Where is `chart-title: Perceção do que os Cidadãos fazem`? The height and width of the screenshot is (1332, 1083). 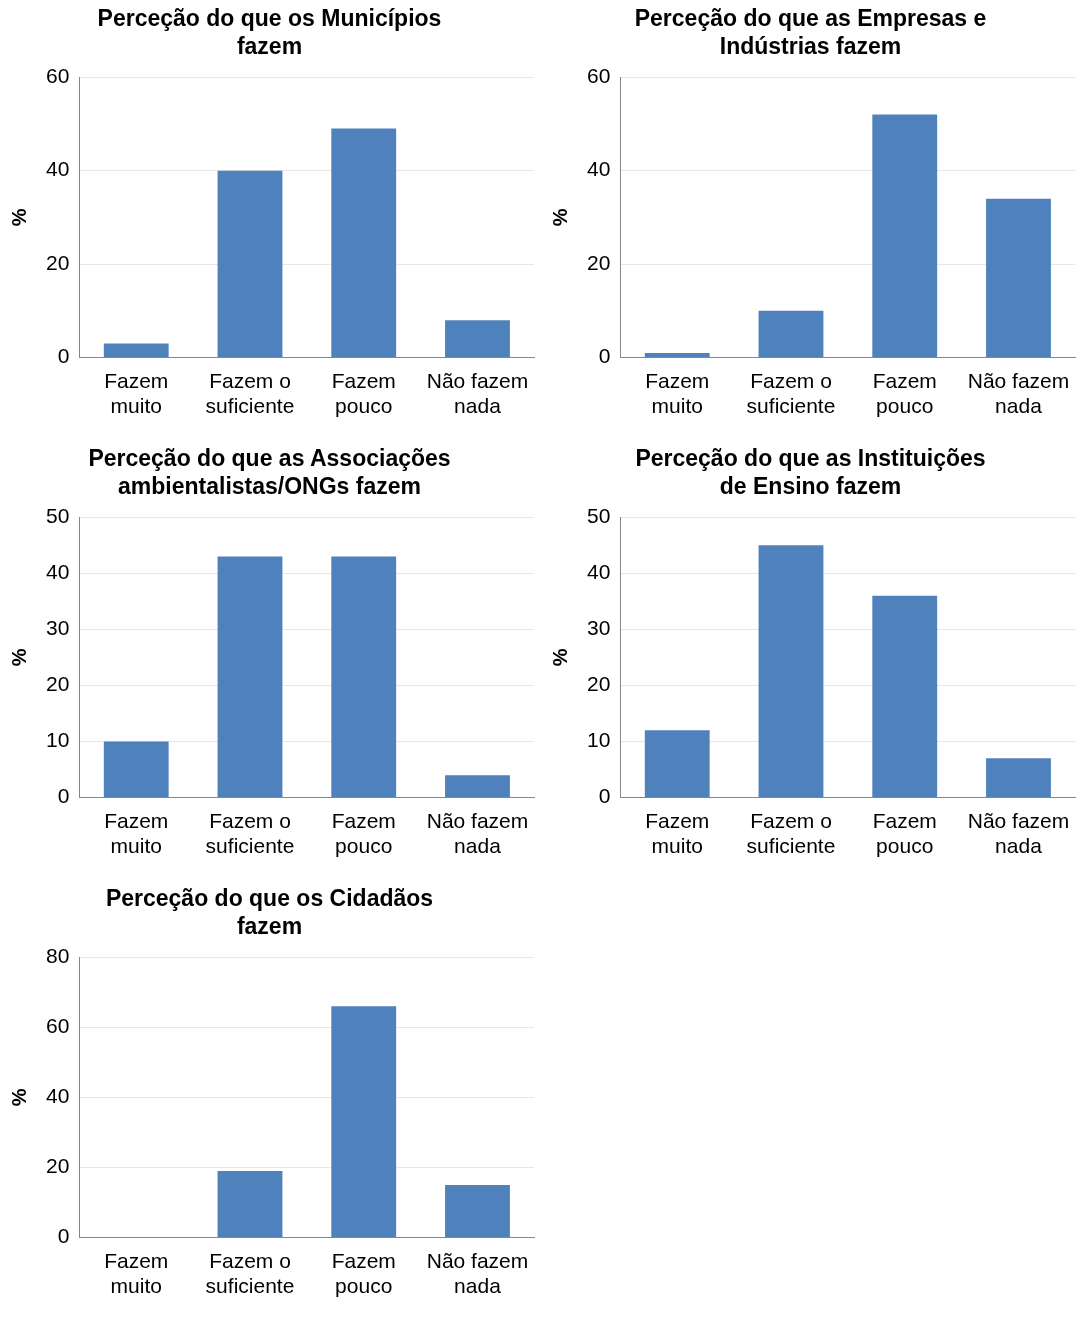 chart-title: Perceção do que os Cidadãos fazem is located at coordinates (269, 912).